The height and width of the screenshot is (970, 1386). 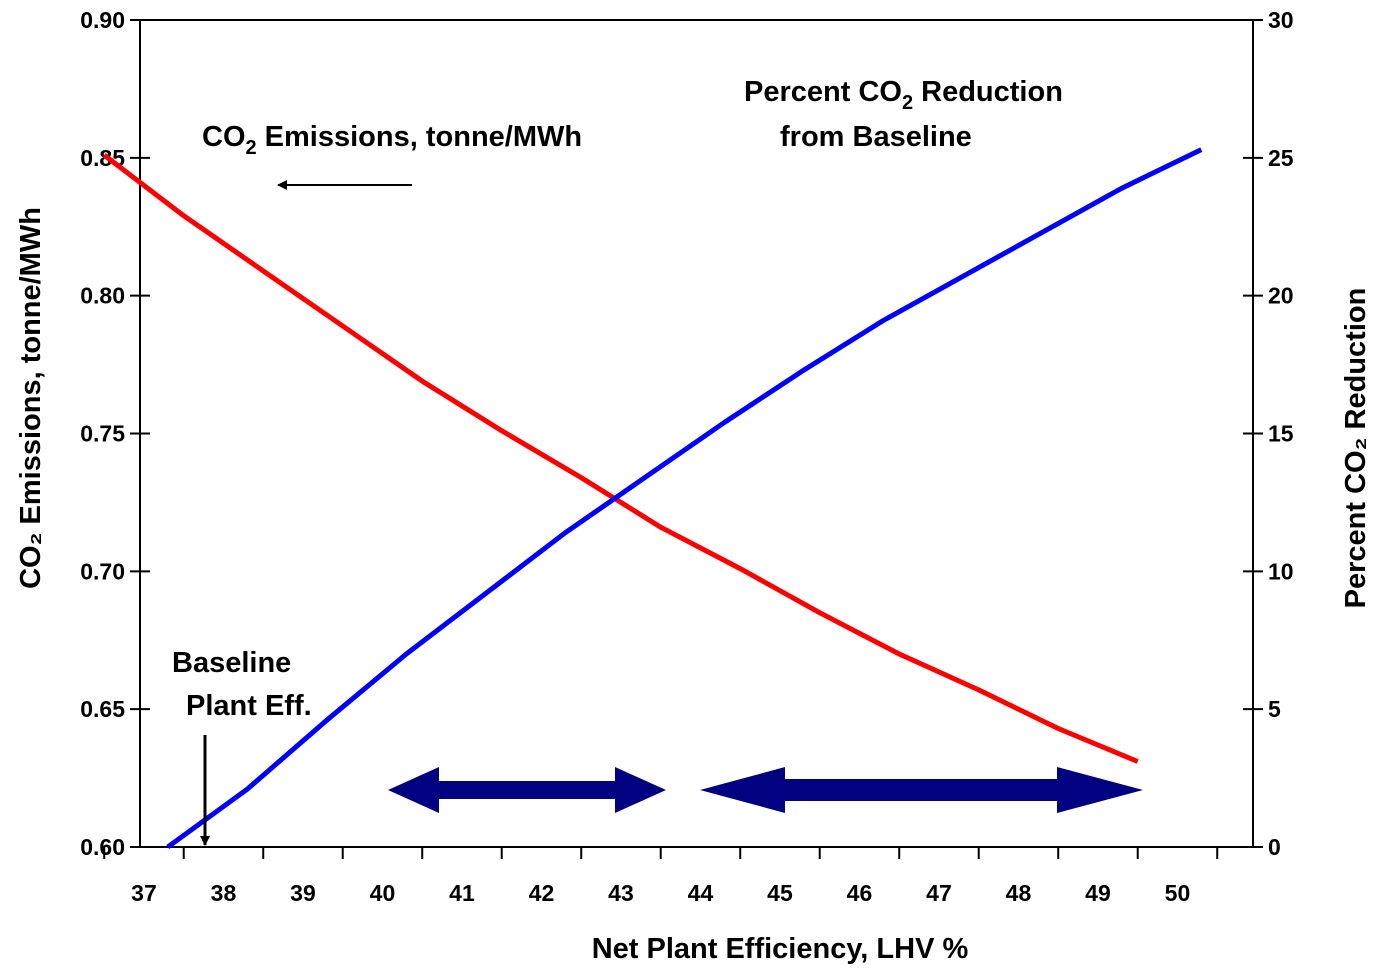 What do you see at coordinates (876, 137) in the screenshot?
I see `reduction-annotation-line2: from Baseline` at bounding box center [876, 137].